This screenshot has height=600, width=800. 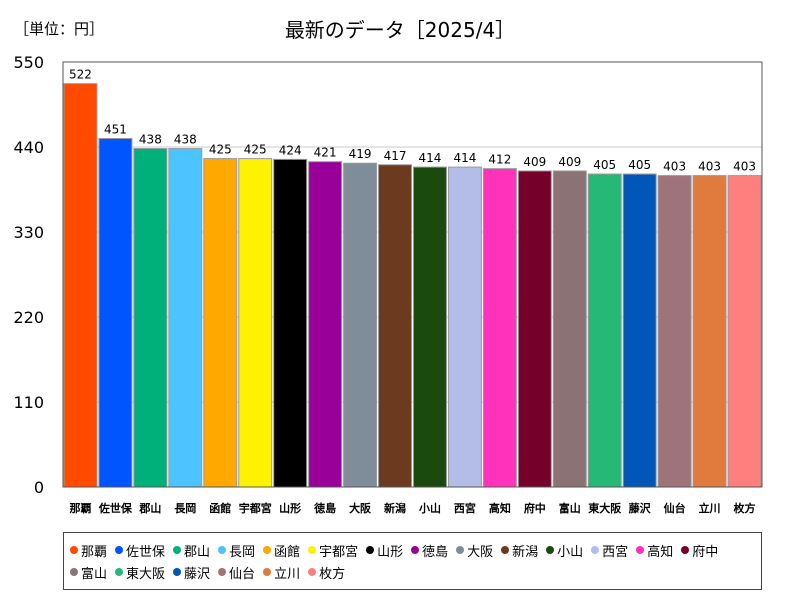 I want to click on legend-label: 高知, so click(x=660, y=552).